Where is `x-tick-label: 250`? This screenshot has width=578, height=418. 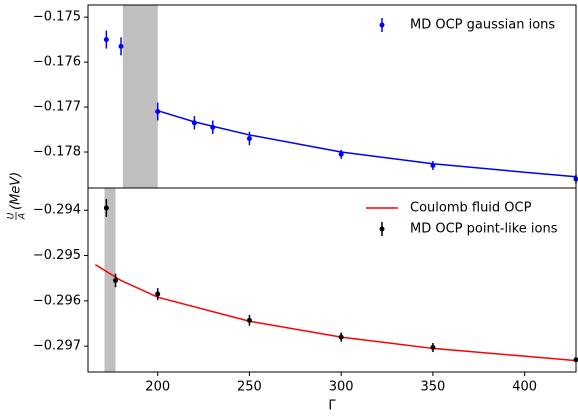 x-tick-label: 250 is located at coordinates (249, 387).